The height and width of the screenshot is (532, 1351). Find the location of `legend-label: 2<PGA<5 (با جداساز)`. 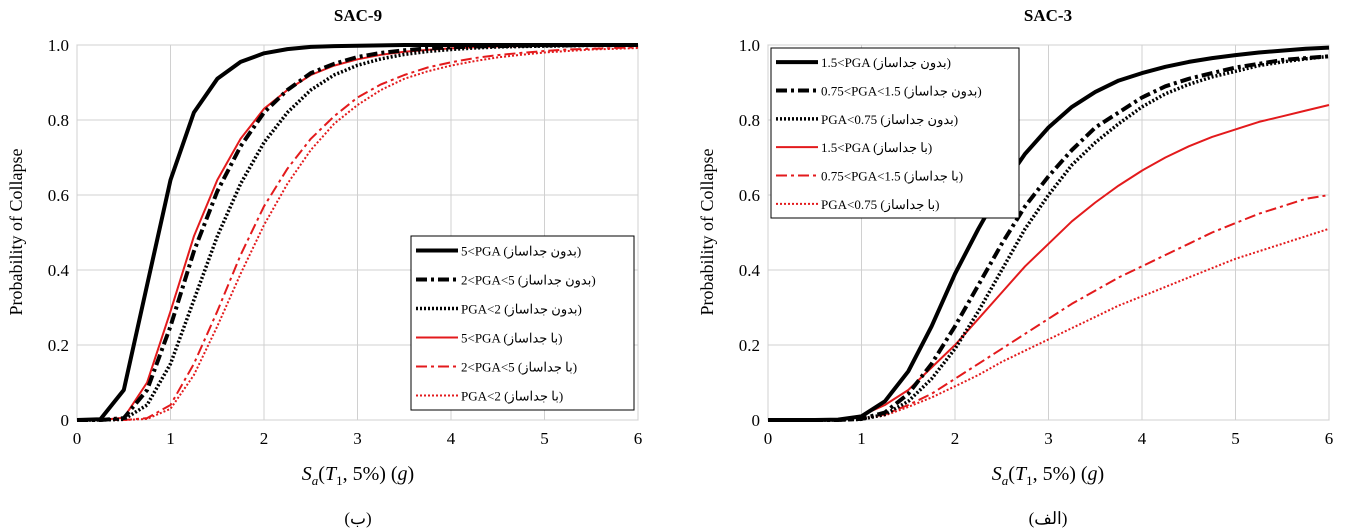

legend-label: 2<PGA<5 (با جداساز) is located at coordinates (519, 368).